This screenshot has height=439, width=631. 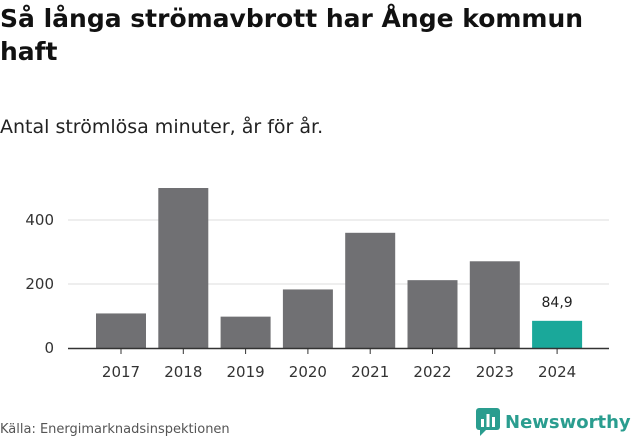 I want to click on data-label: 84,9, so click(x=557, y=303).